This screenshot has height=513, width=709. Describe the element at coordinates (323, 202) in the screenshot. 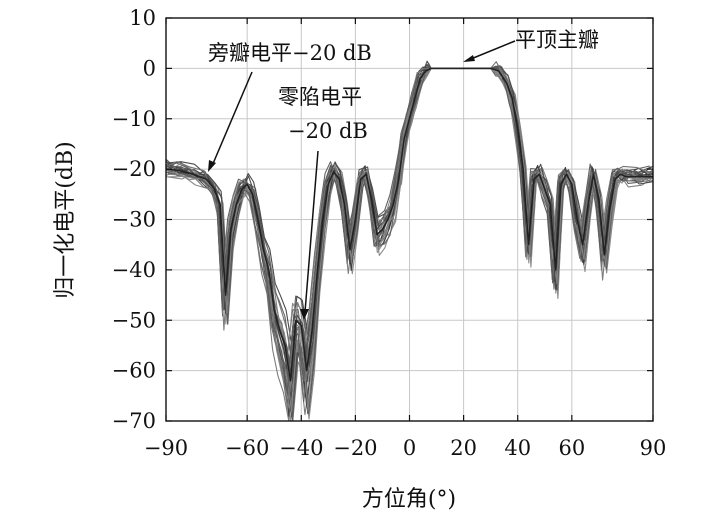

I see `annotation-null: 零陷电平 −20 dB` at that location.